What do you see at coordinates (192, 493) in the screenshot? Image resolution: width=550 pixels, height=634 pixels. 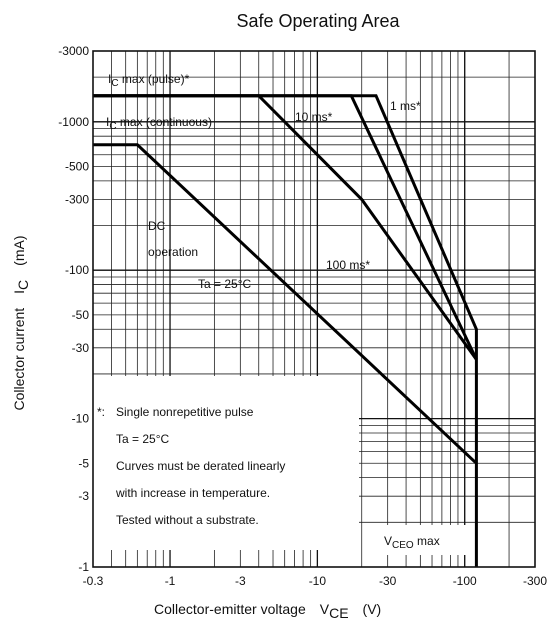 I see `note-line-4: with increase in temperature.` at bounding box center [192, 493].